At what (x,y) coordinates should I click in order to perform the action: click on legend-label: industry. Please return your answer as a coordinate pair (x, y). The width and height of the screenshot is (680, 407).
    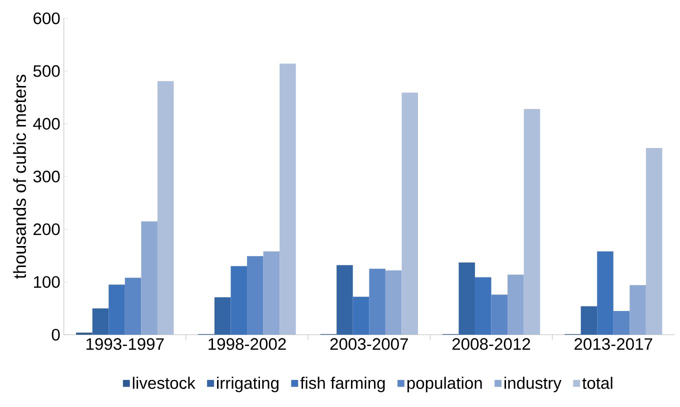
    Looking at the image, I should click on (533, 384).